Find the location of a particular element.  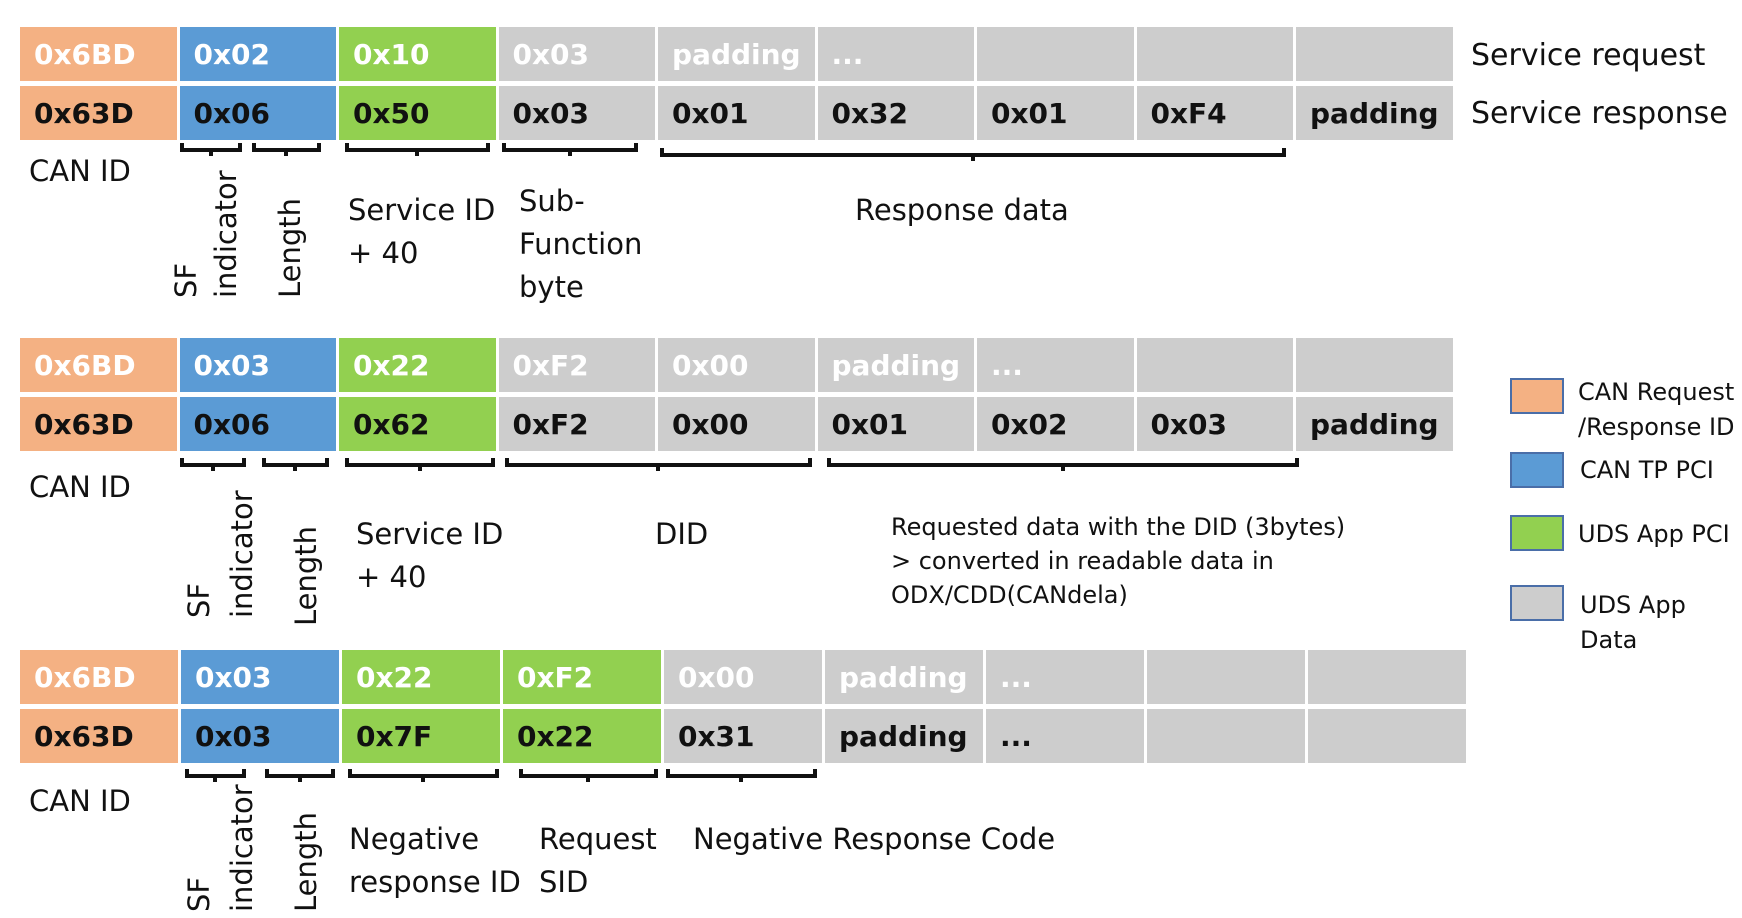

frame-cell-2-response-3: 0x62 is located at coordinates (417, 424).